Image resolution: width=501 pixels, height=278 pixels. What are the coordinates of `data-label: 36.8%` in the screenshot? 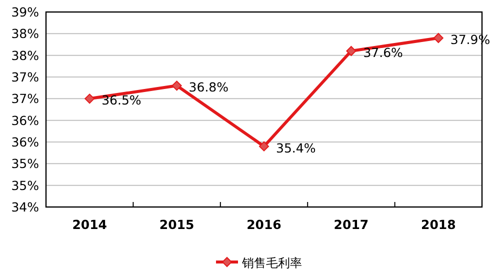 It's located at (208, 87).